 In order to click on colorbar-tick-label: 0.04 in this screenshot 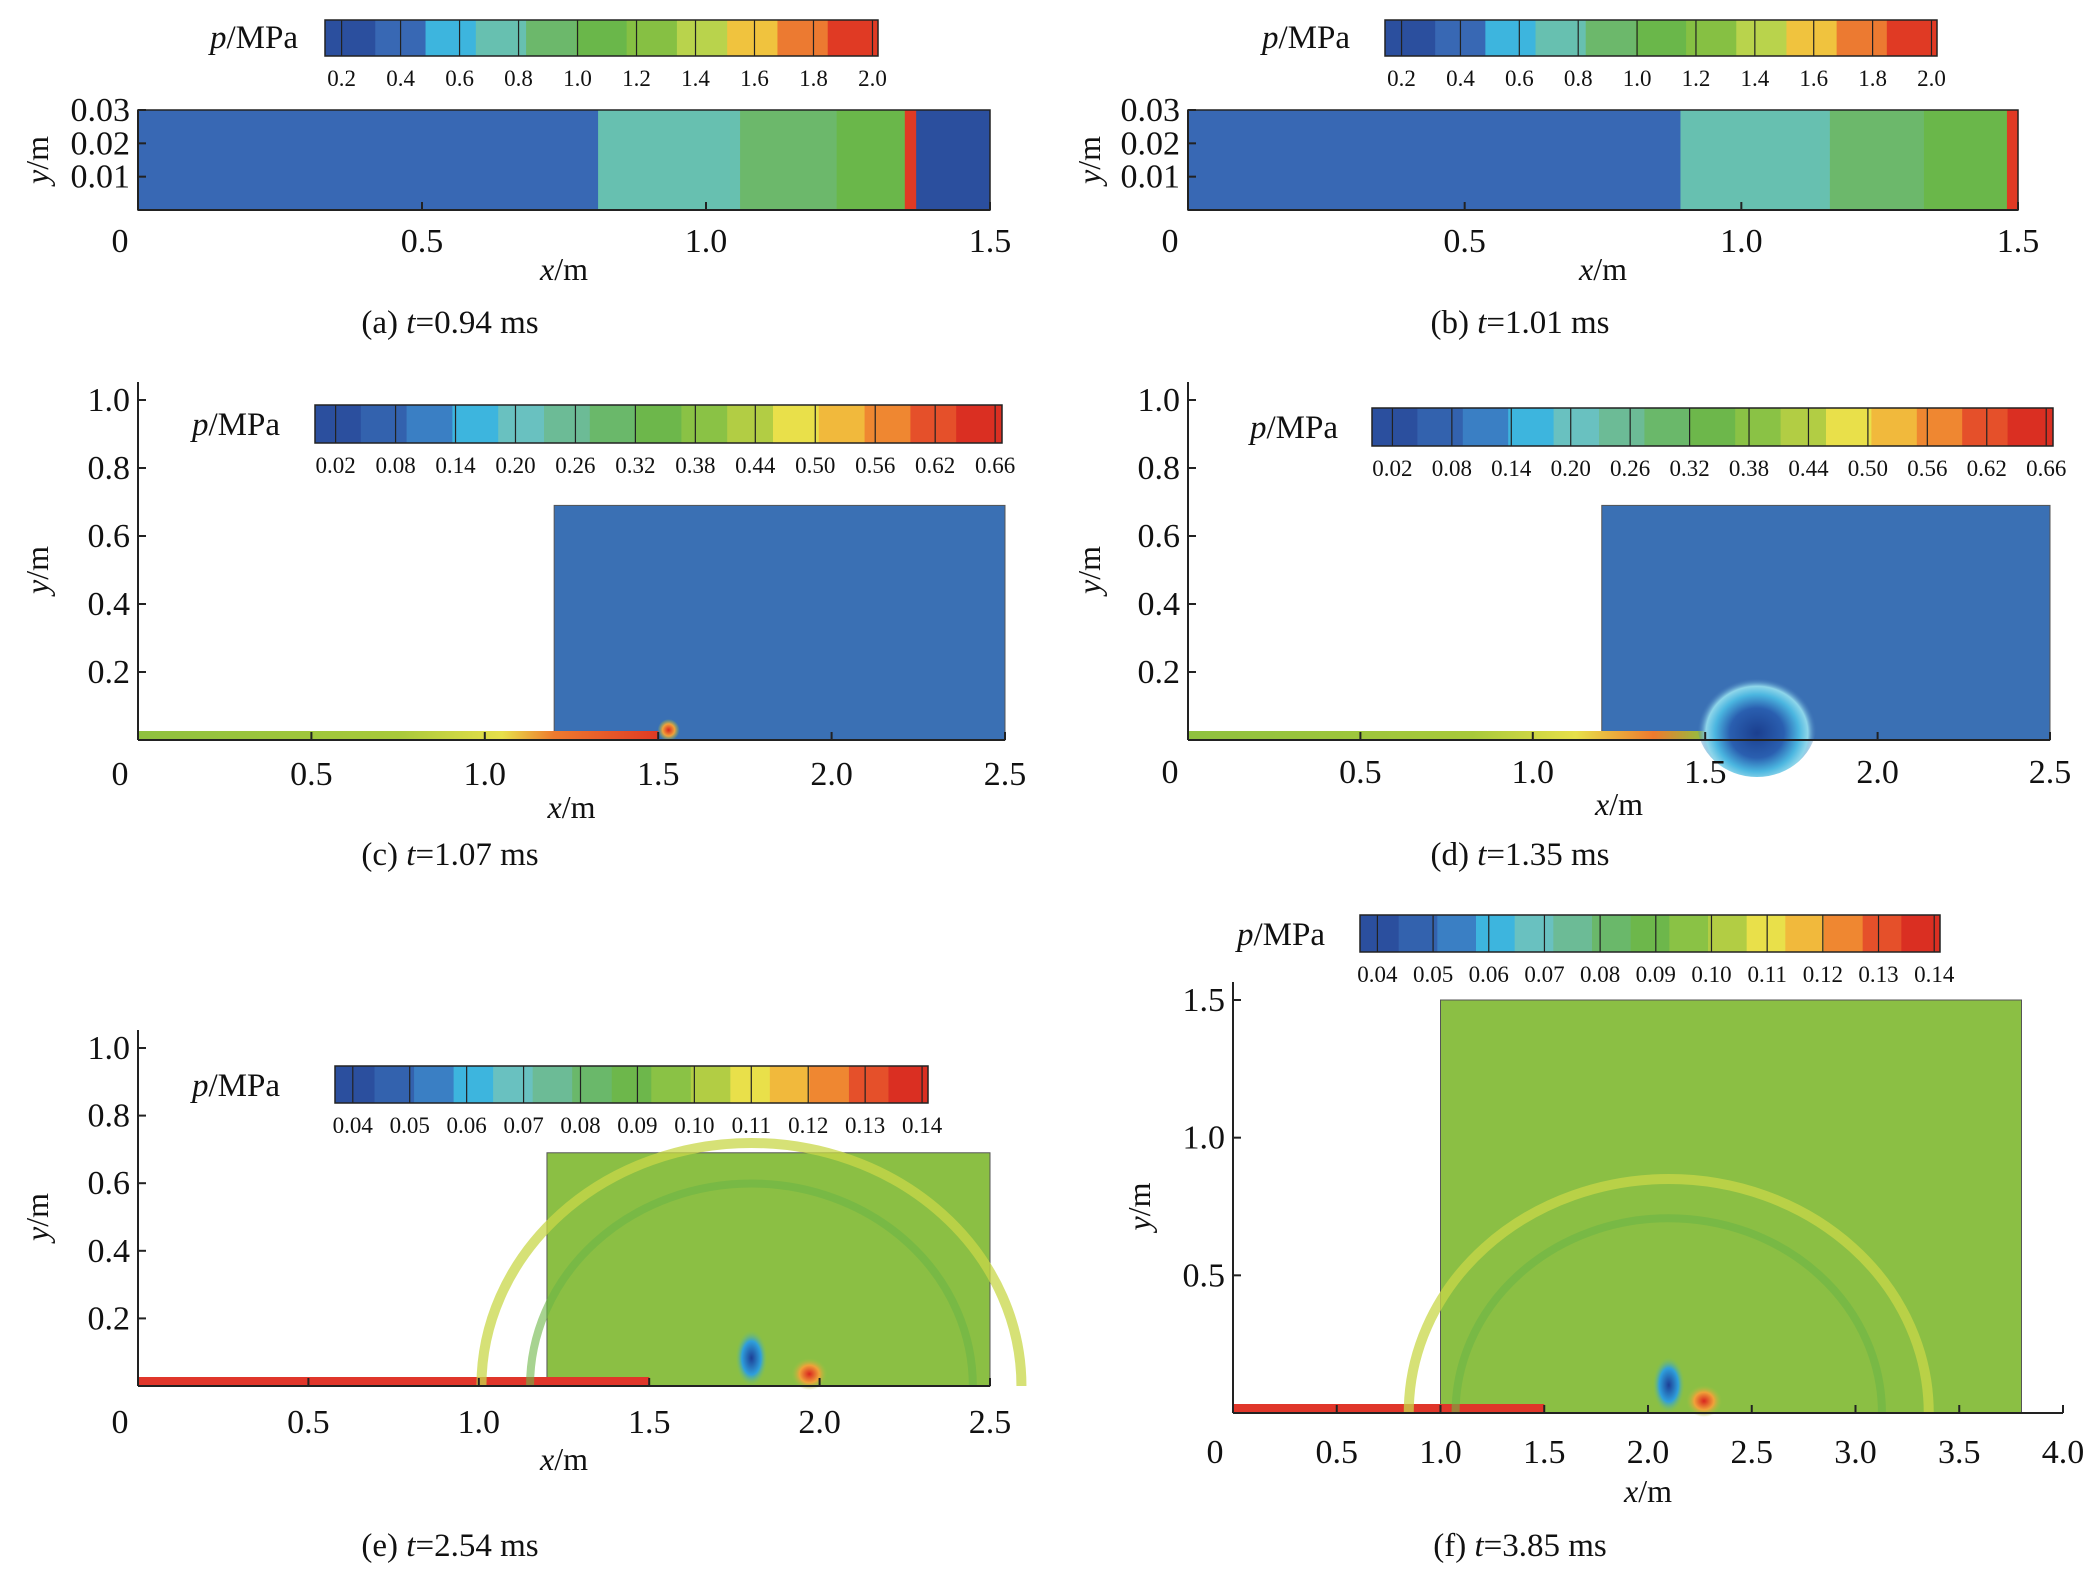, I will do `click(353, 1125)`.